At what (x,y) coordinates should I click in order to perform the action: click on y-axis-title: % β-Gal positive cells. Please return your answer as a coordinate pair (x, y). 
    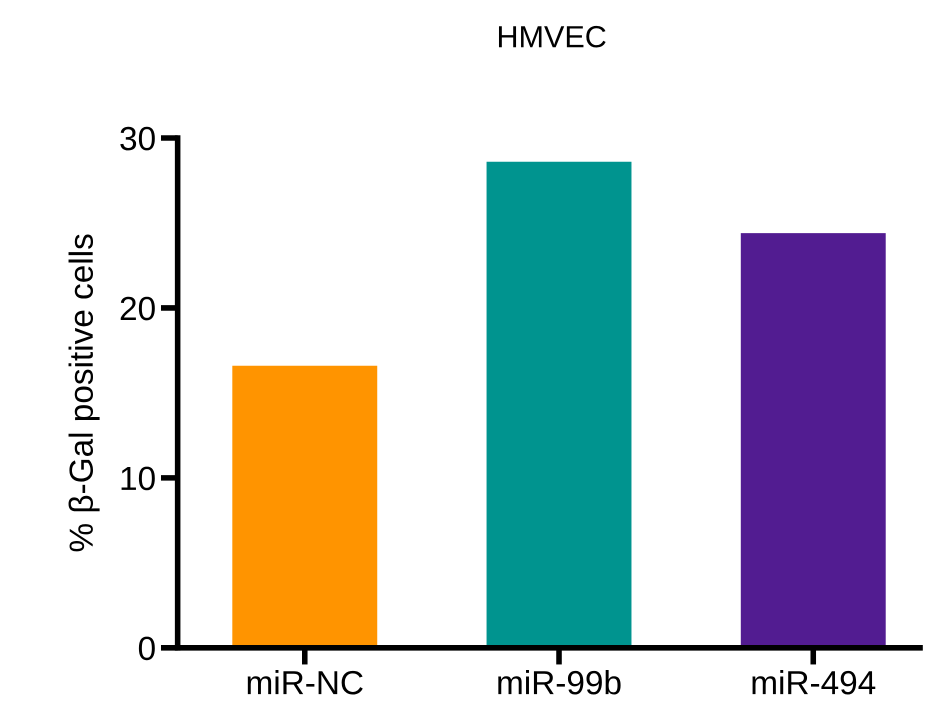
    Looking at the image, I should click on (84, 393).